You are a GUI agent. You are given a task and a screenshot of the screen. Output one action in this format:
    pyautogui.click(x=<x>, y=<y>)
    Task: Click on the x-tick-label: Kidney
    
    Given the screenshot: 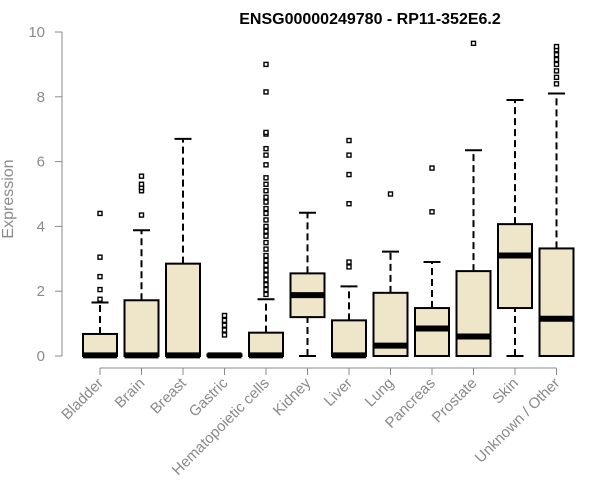 What is the action you would take?
    pyautogui.click(x=292, y=396)
    